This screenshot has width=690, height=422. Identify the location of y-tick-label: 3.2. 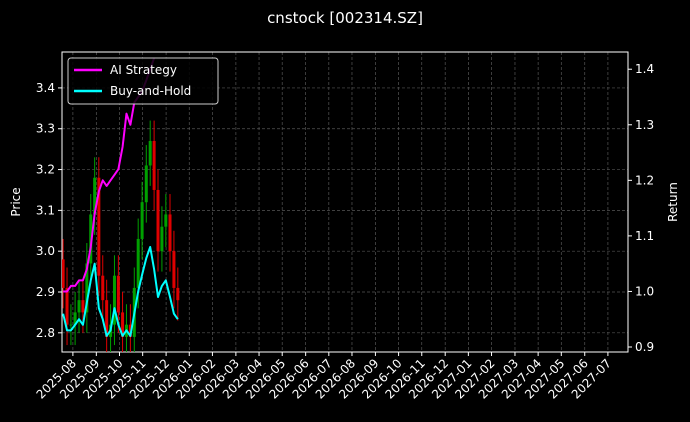
(45, 170).